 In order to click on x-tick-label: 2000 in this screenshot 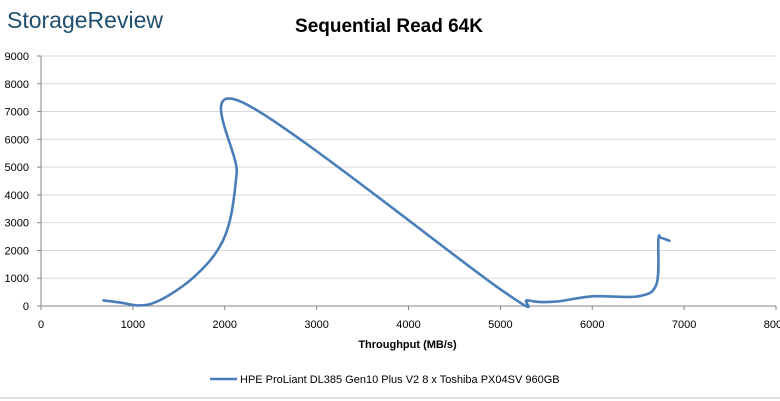, I will do `click(225, 325)`.